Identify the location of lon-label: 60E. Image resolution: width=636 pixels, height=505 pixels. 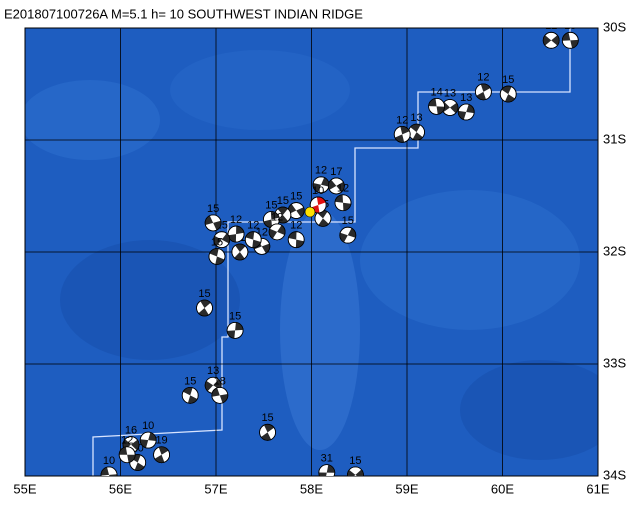
(502, 488).